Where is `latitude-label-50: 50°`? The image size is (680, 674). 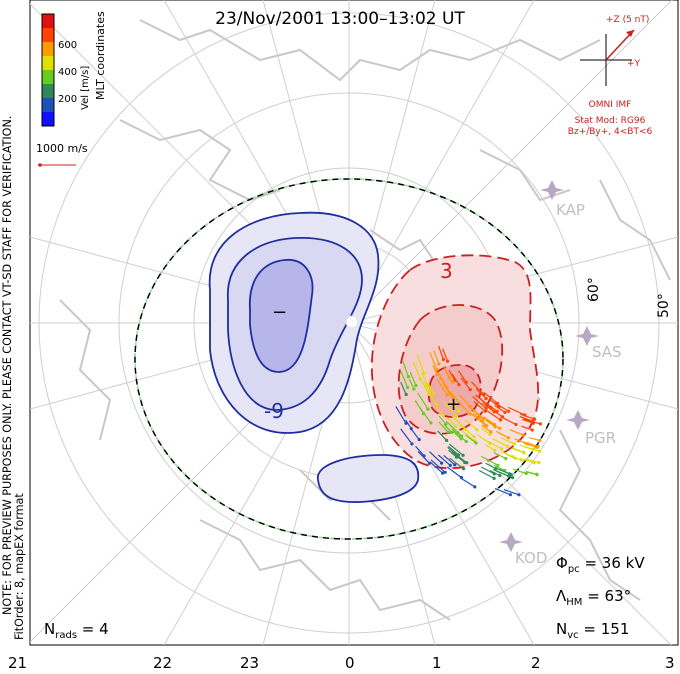
latitude-label-50: 50° is located at coordinates (664, 305).